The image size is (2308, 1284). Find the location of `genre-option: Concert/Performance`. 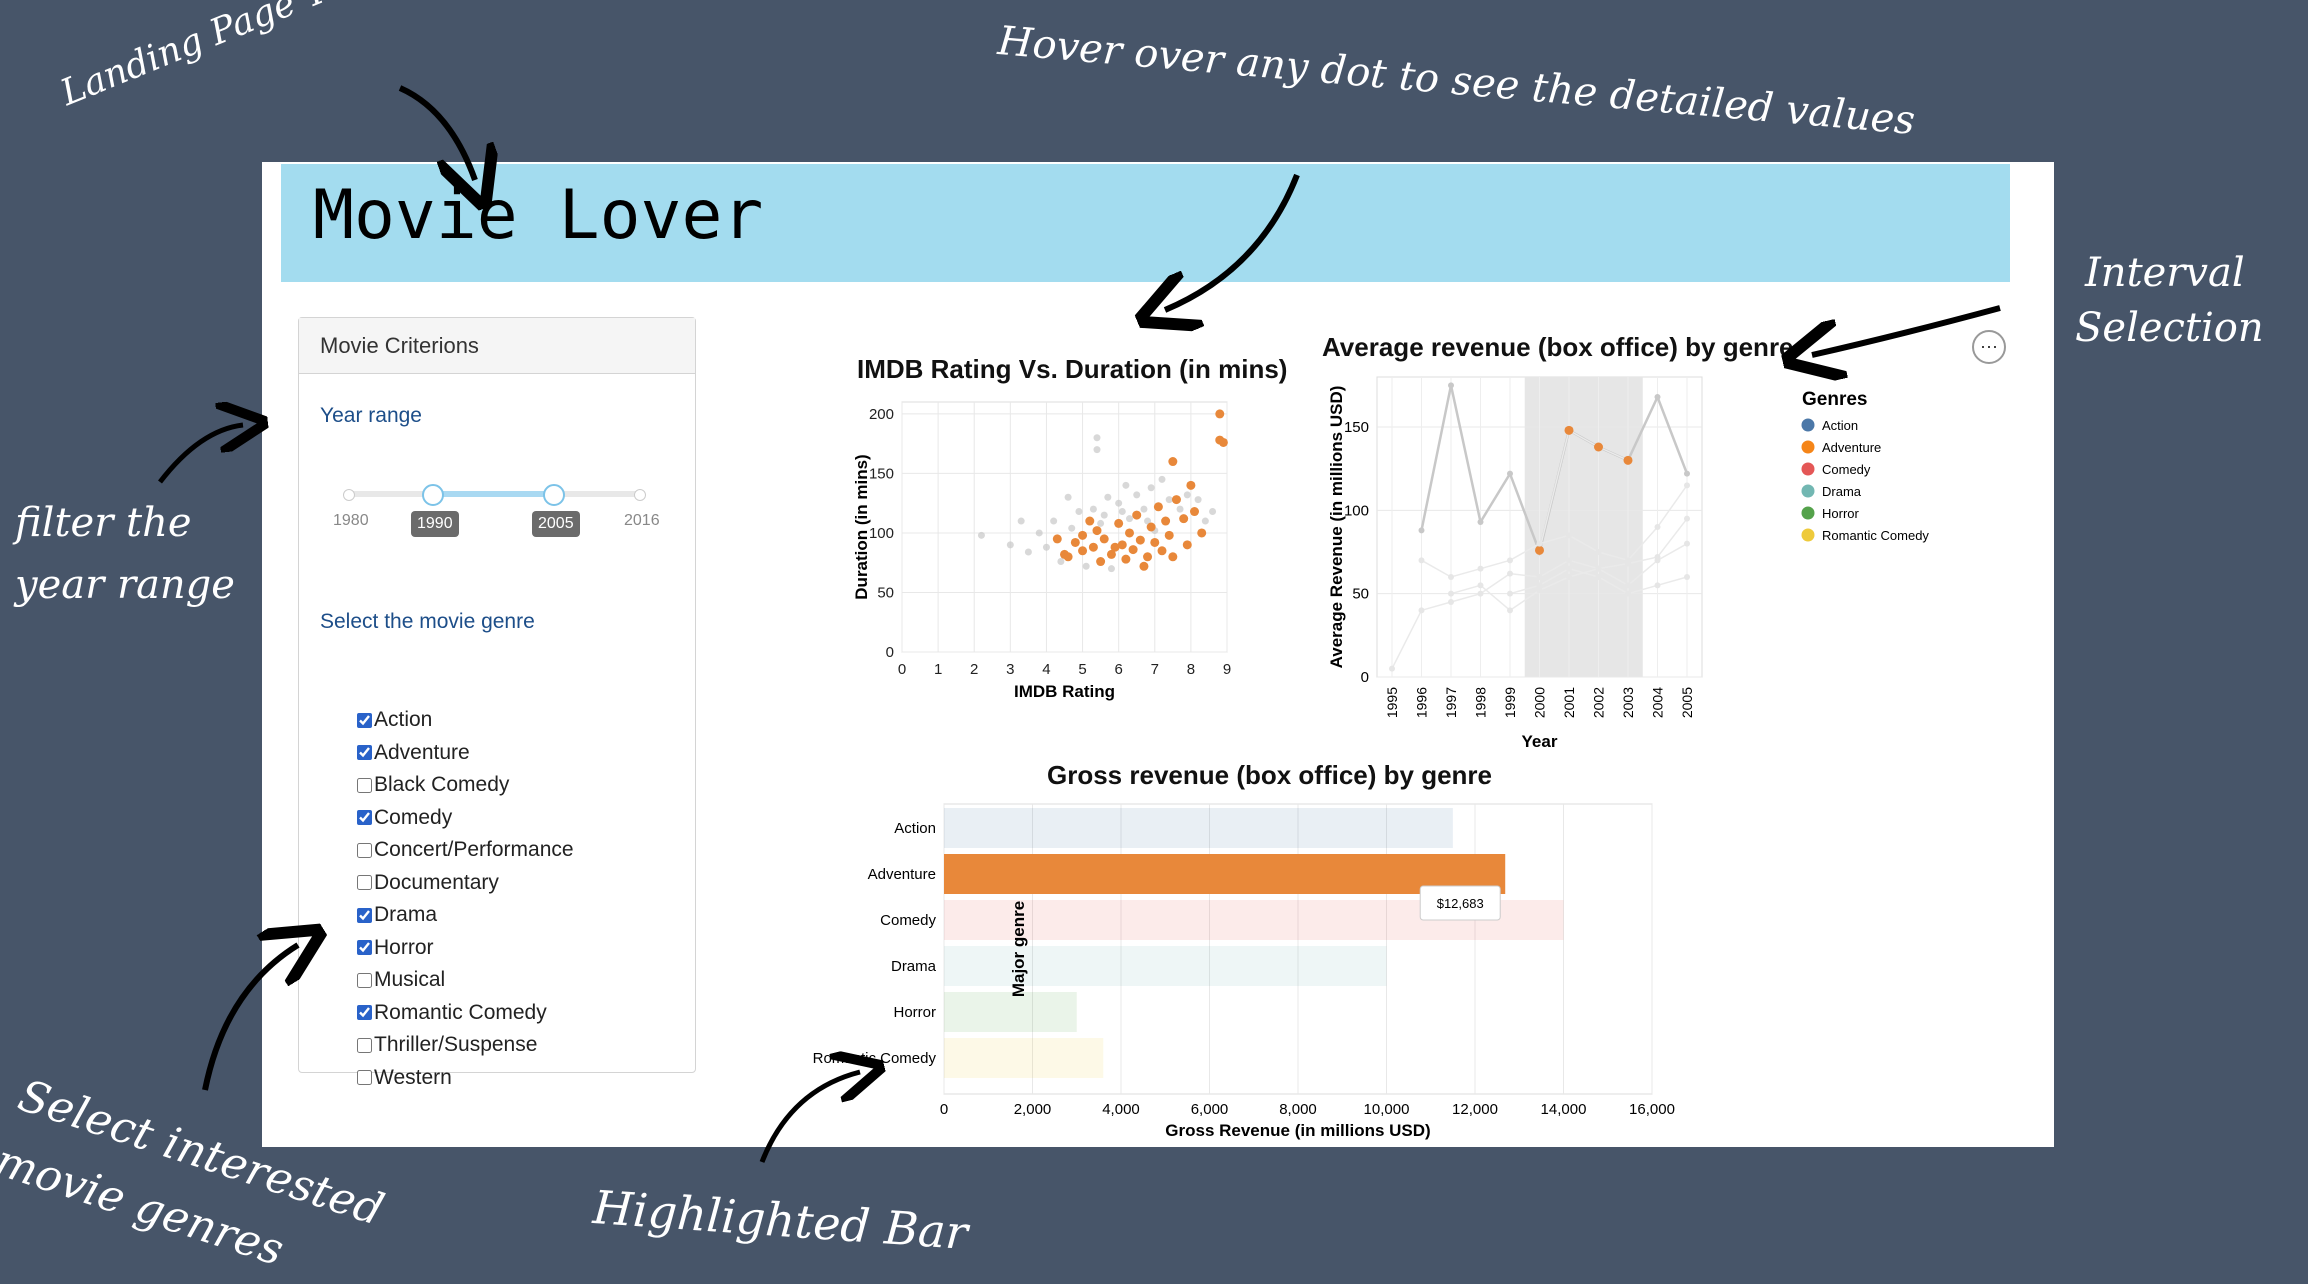

genre-option: Concert/Performance is located at coordinates (465, 850).